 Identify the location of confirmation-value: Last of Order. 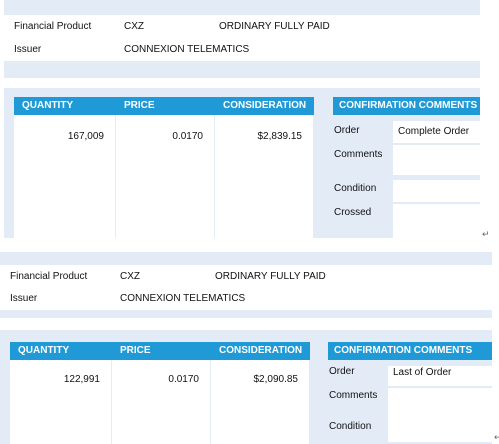
(422, 372).